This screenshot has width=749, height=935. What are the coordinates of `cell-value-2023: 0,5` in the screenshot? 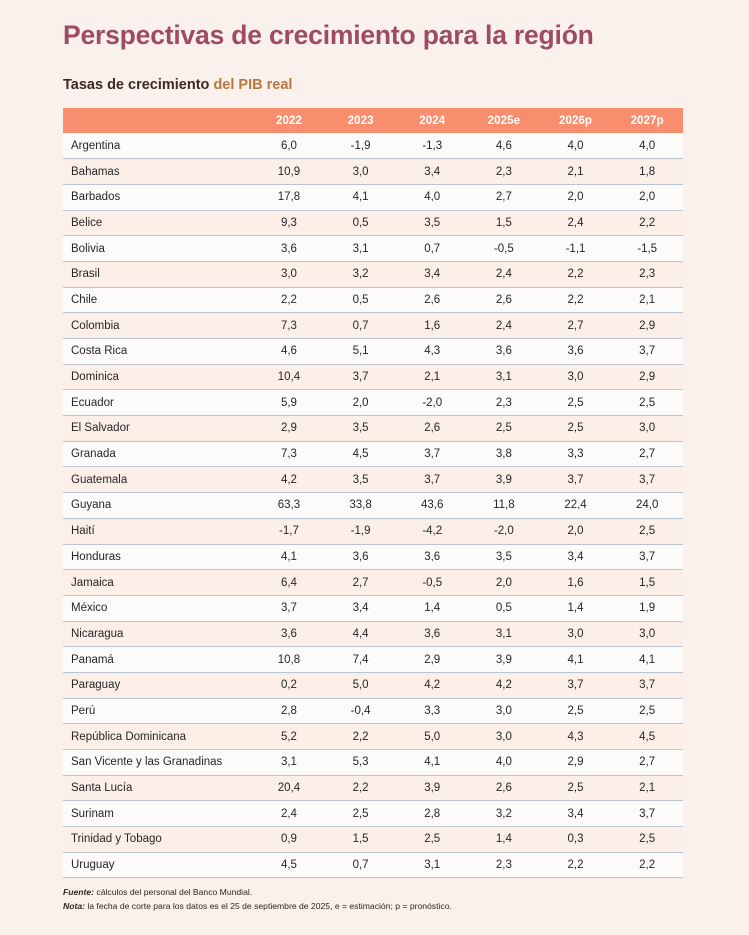 It's located at (360, 300).